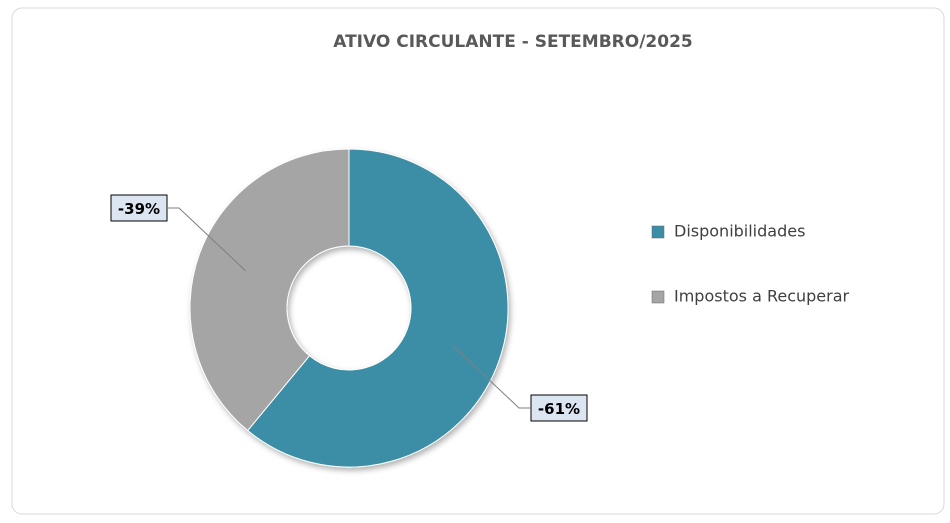 Image resolution: width=950 pixels, height=523 pixels. I want to click on data-label: -61%, so click(559, 409).